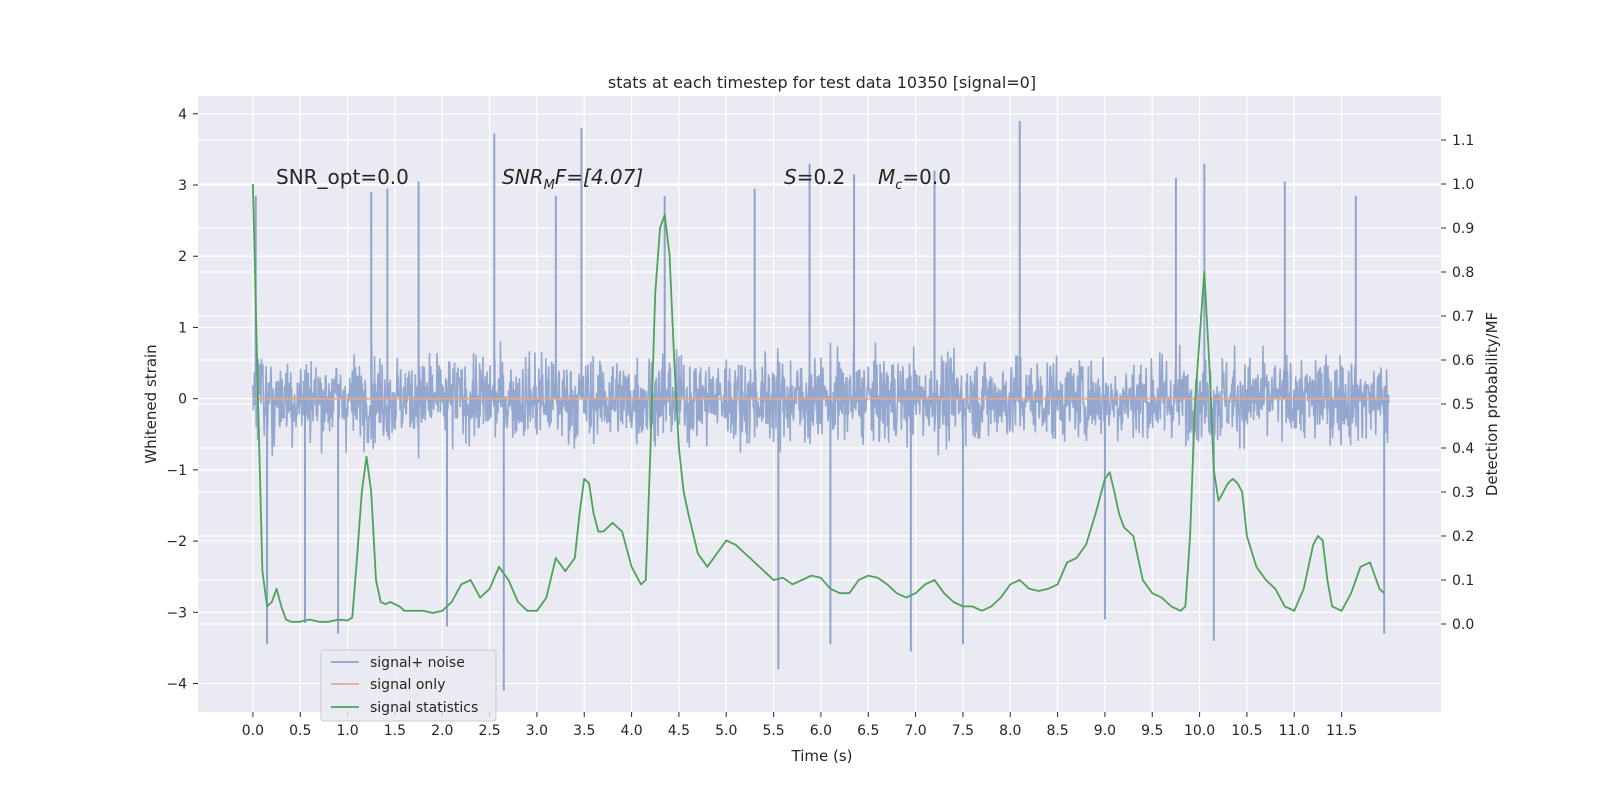 The image size is (1600, 800). What do you see at coordinates (1463, 405) in the screenshot?
I see `y2-tick-label: 0.5` at bounding box center [1463, 405].